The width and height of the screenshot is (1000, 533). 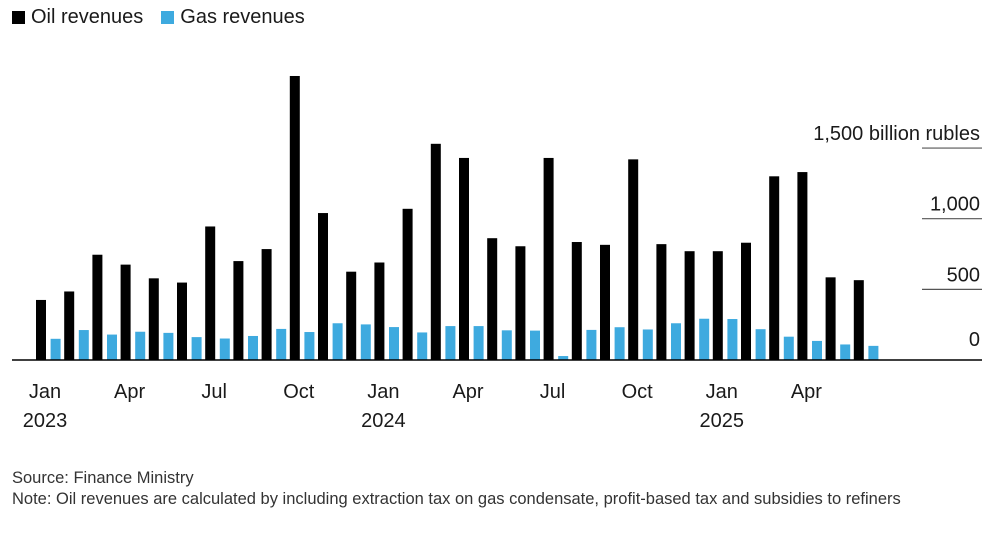 What do you see at coordinates (722, 421) in the screenshot?
I see `x-tick-label-year: 2025` at bounding box center [722, 421].